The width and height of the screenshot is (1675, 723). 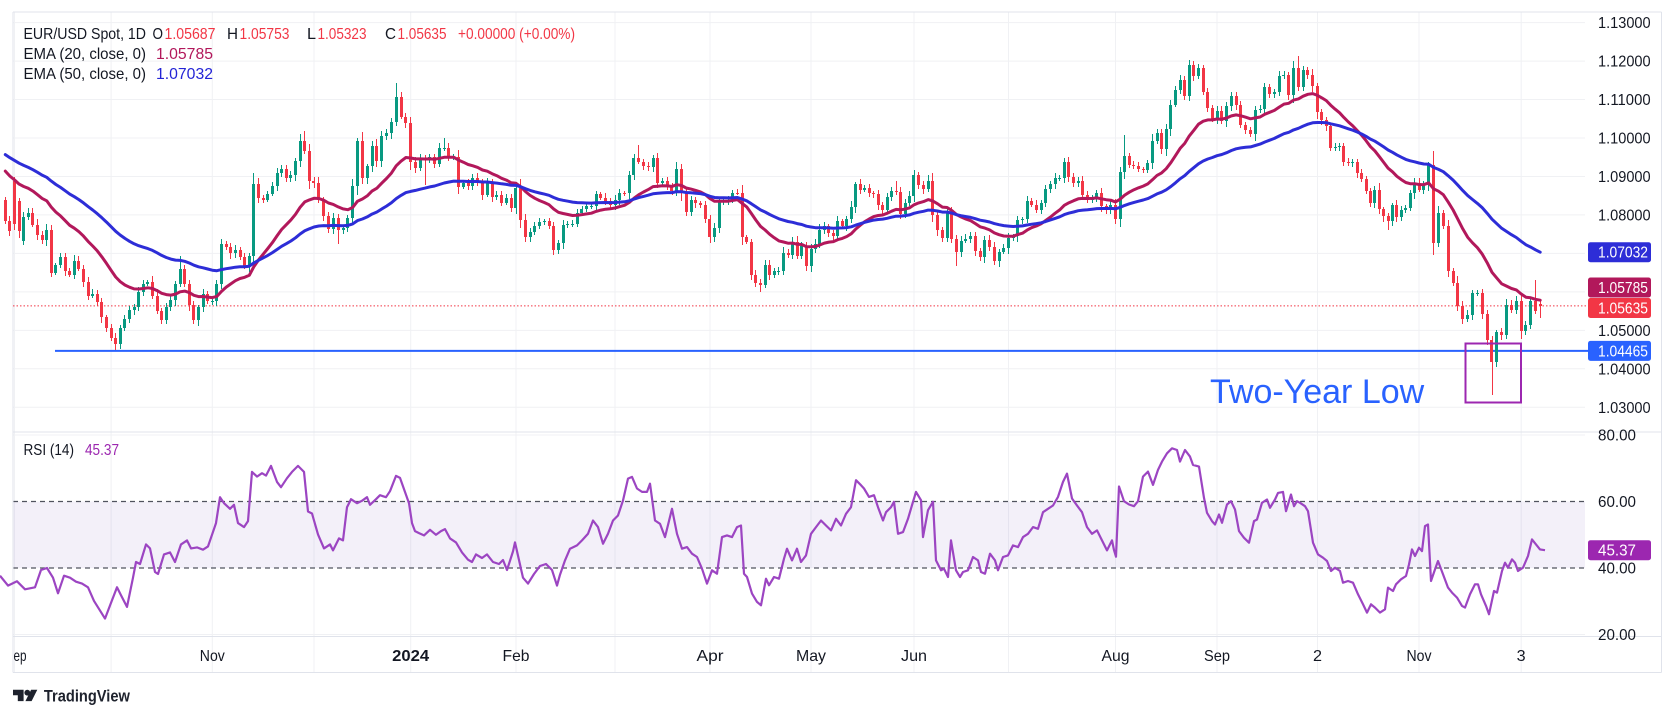 I want to click on svg-text: TradingView, so click(x=87, y=697).